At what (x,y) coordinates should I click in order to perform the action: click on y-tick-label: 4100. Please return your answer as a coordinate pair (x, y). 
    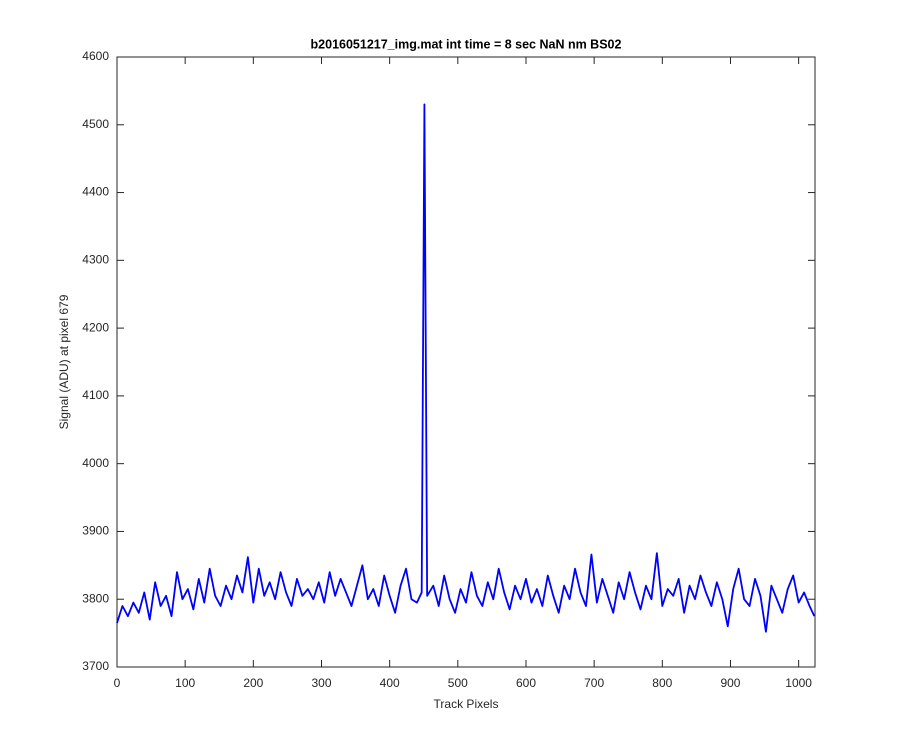
    Looking at the image, I should click on (95, 395).